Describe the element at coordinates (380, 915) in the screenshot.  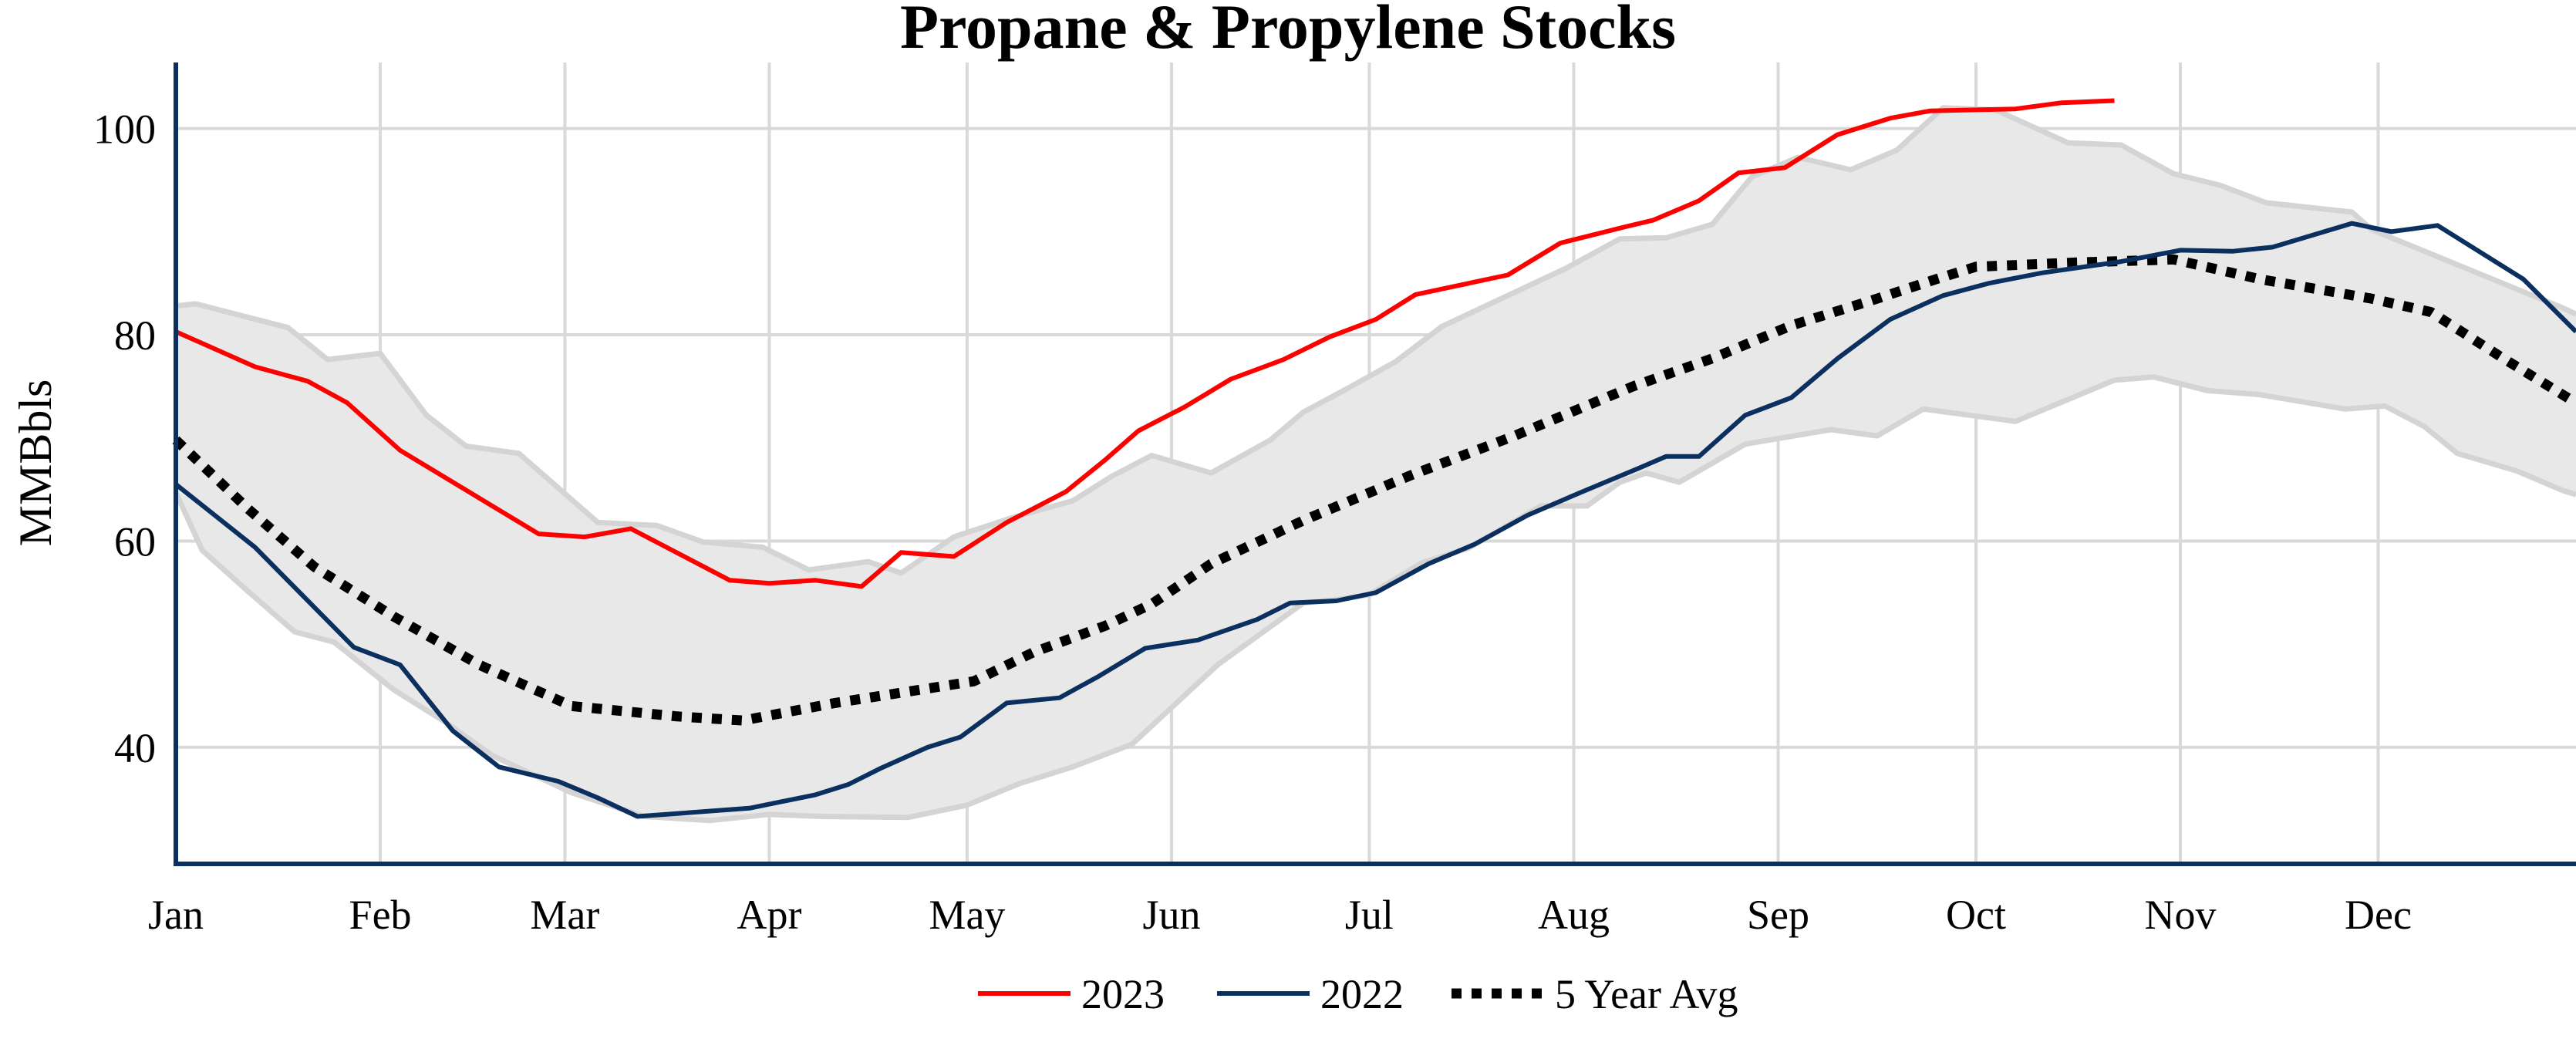
I see `x-tick-label: Feb` at that location.